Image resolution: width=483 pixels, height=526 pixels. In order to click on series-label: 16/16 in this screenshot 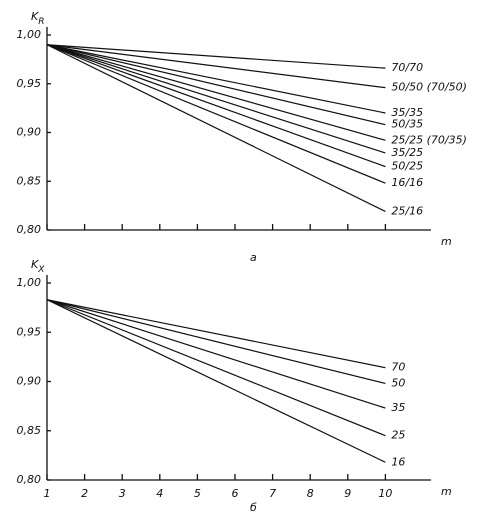, I will do `click(407, 182)`.